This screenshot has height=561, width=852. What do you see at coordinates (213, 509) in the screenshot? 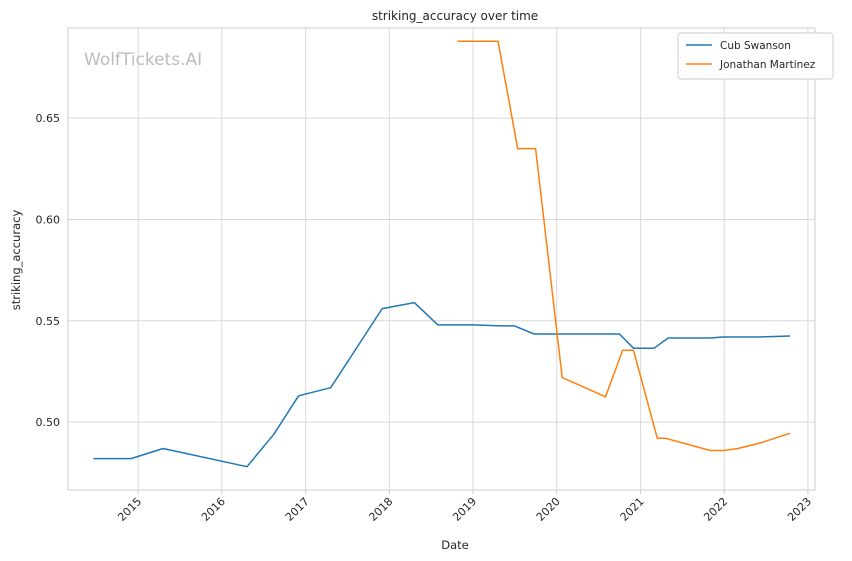
I see `x-tick-label: 2016` at bounding box center [213, 509].